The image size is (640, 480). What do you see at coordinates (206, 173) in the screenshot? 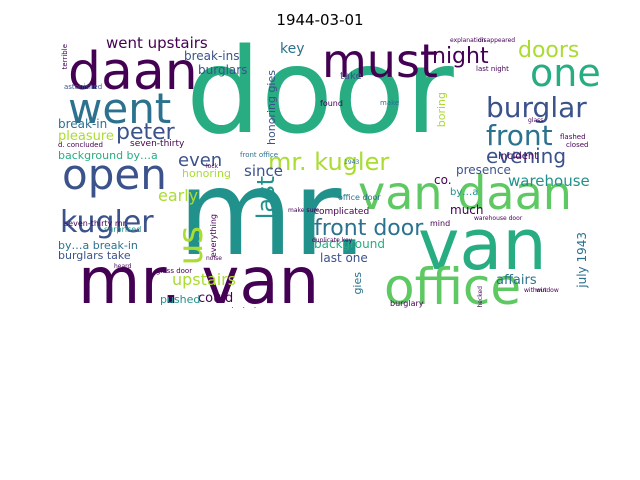
I see `word: honoring` at bounding box center [206, 173].